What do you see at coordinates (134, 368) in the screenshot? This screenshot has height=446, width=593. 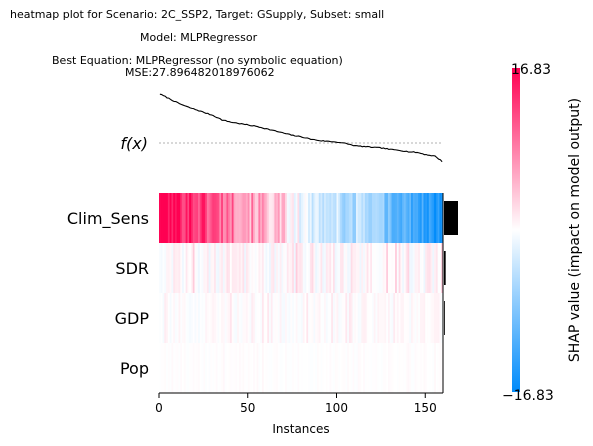 I see `feature-label: Pop` at bounding box center [134, 368].